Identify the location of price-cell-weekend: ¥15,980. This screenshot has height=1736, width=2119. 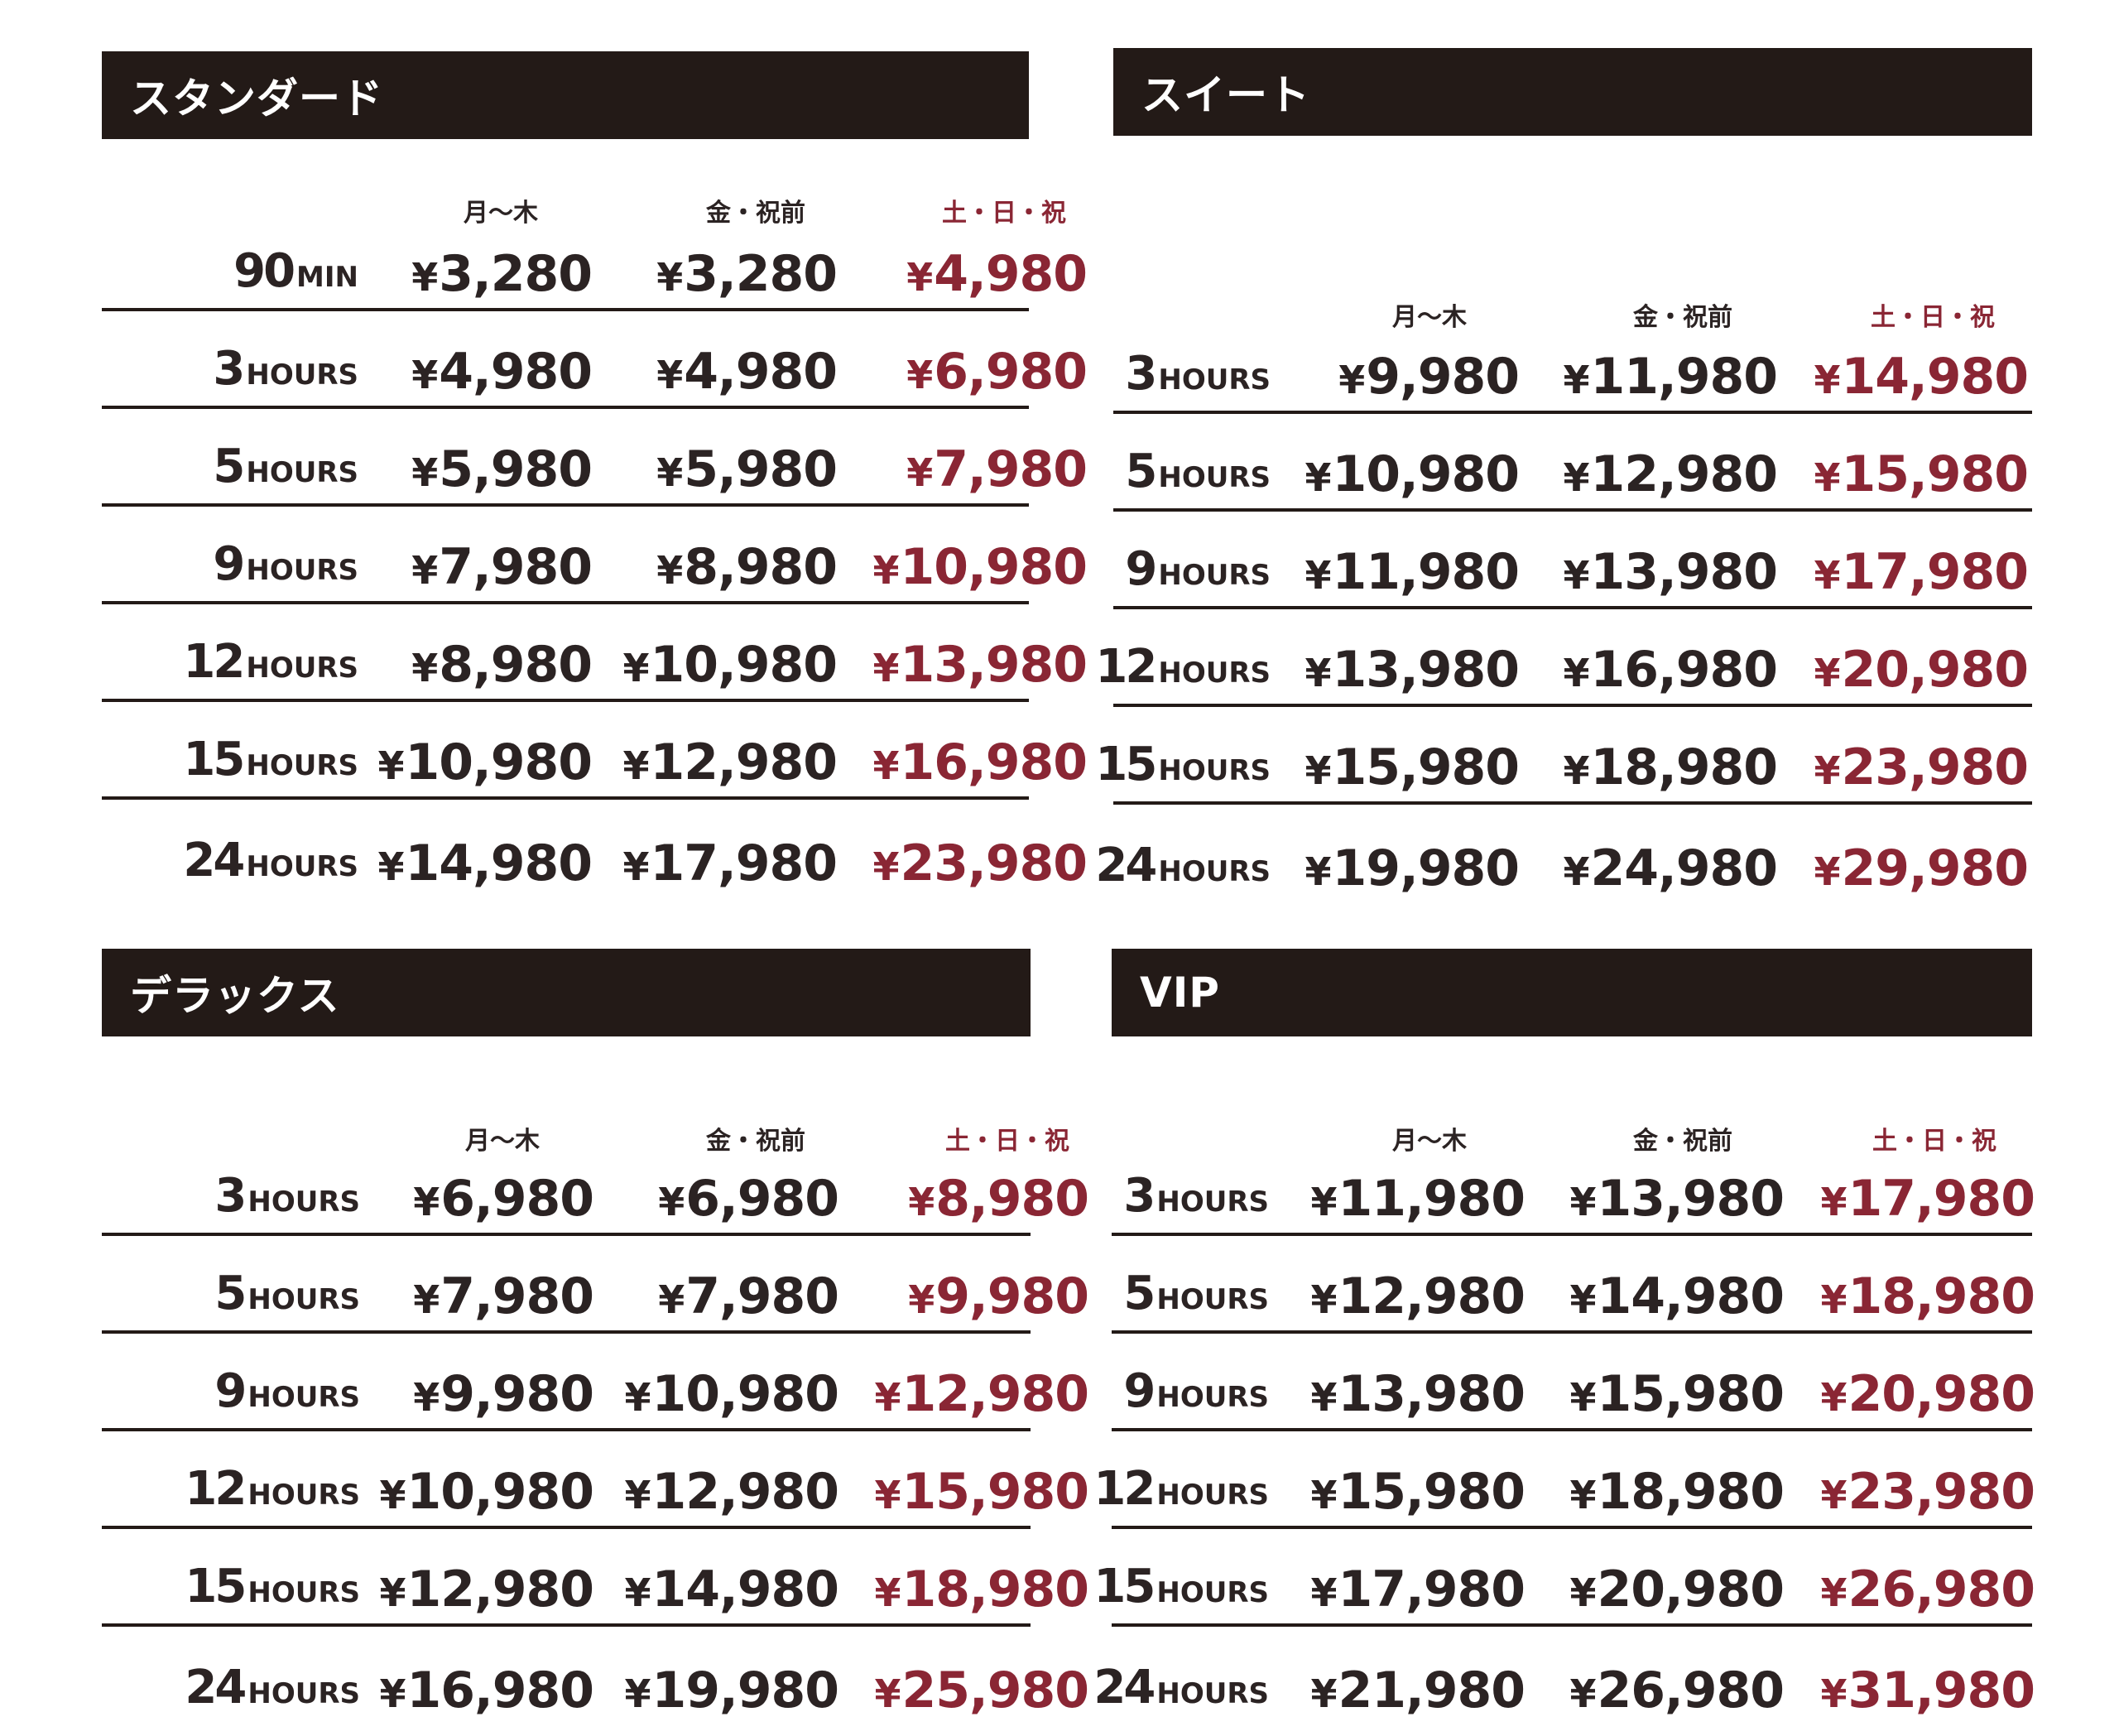
(1922, 474).